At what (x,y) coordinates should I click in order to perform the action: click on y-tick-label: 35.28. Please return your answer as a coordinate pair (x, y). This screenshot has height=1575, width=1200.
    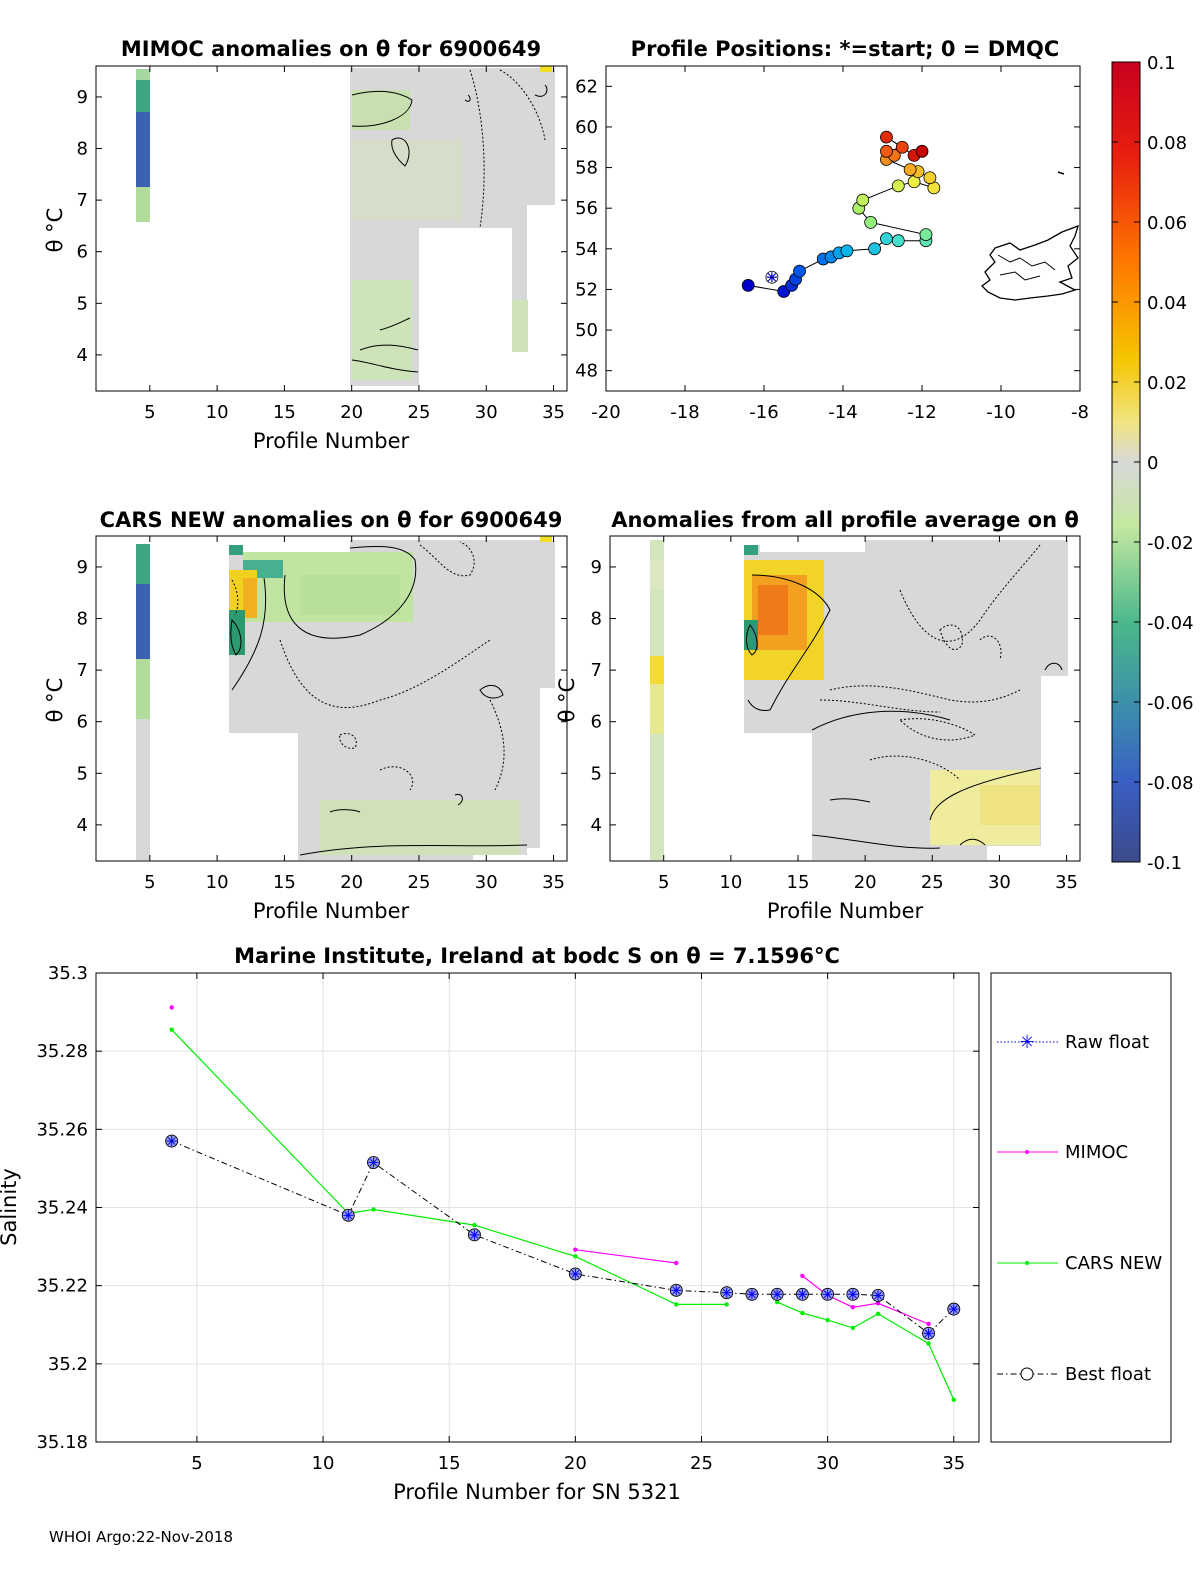
    Looking at the image, I should click on (62, 1051).